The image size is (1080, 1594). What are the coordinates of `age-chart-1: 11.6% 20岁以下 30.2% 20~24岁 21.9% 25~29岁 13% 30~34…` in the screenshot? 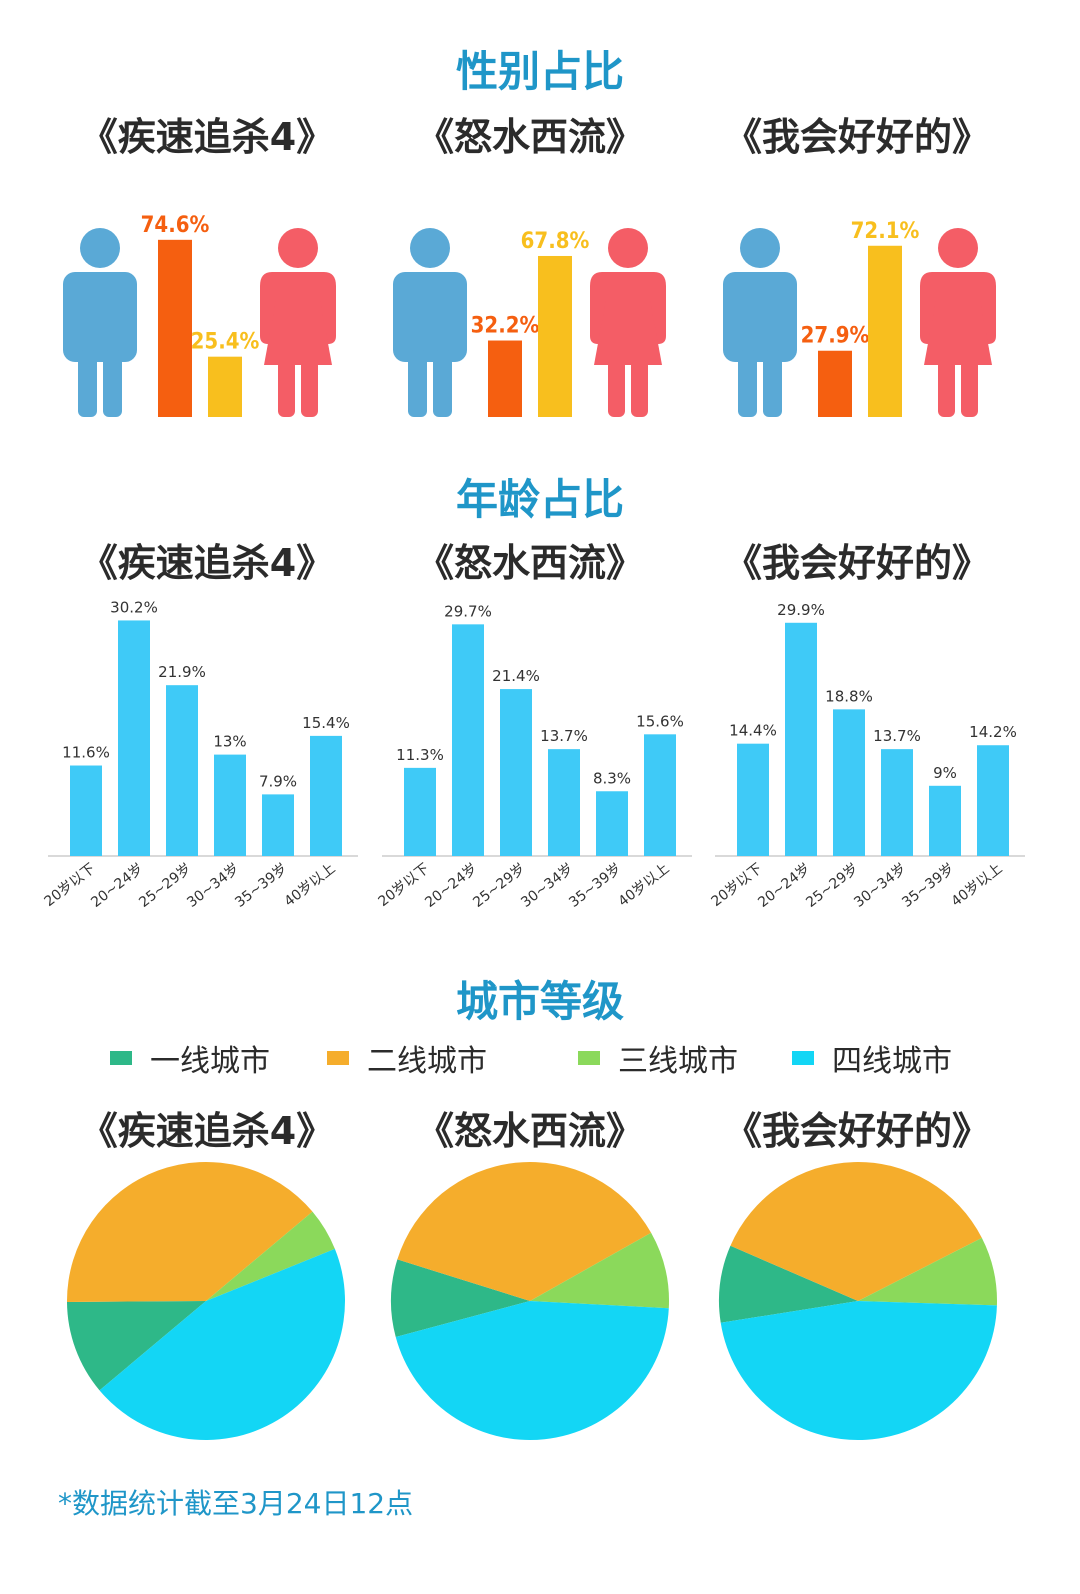 It's located at (199, 754).